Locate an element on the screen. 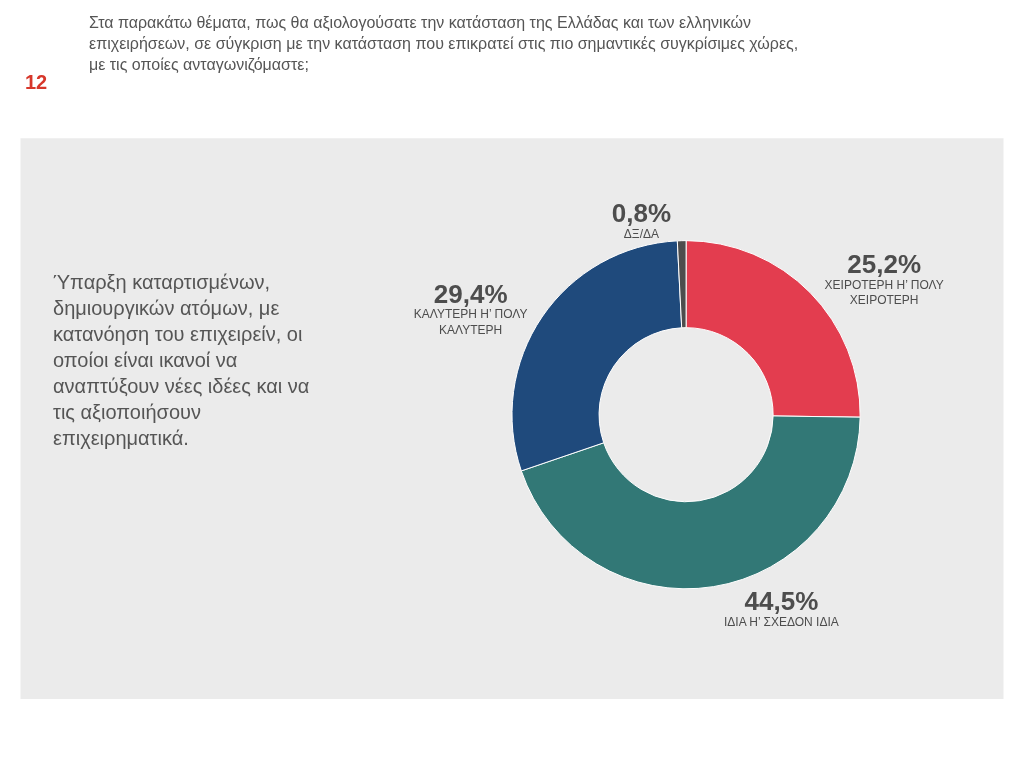 The width and height of the screenshot is (1024, 768). data-label: 29,4% is located at coordinates (470, 293).